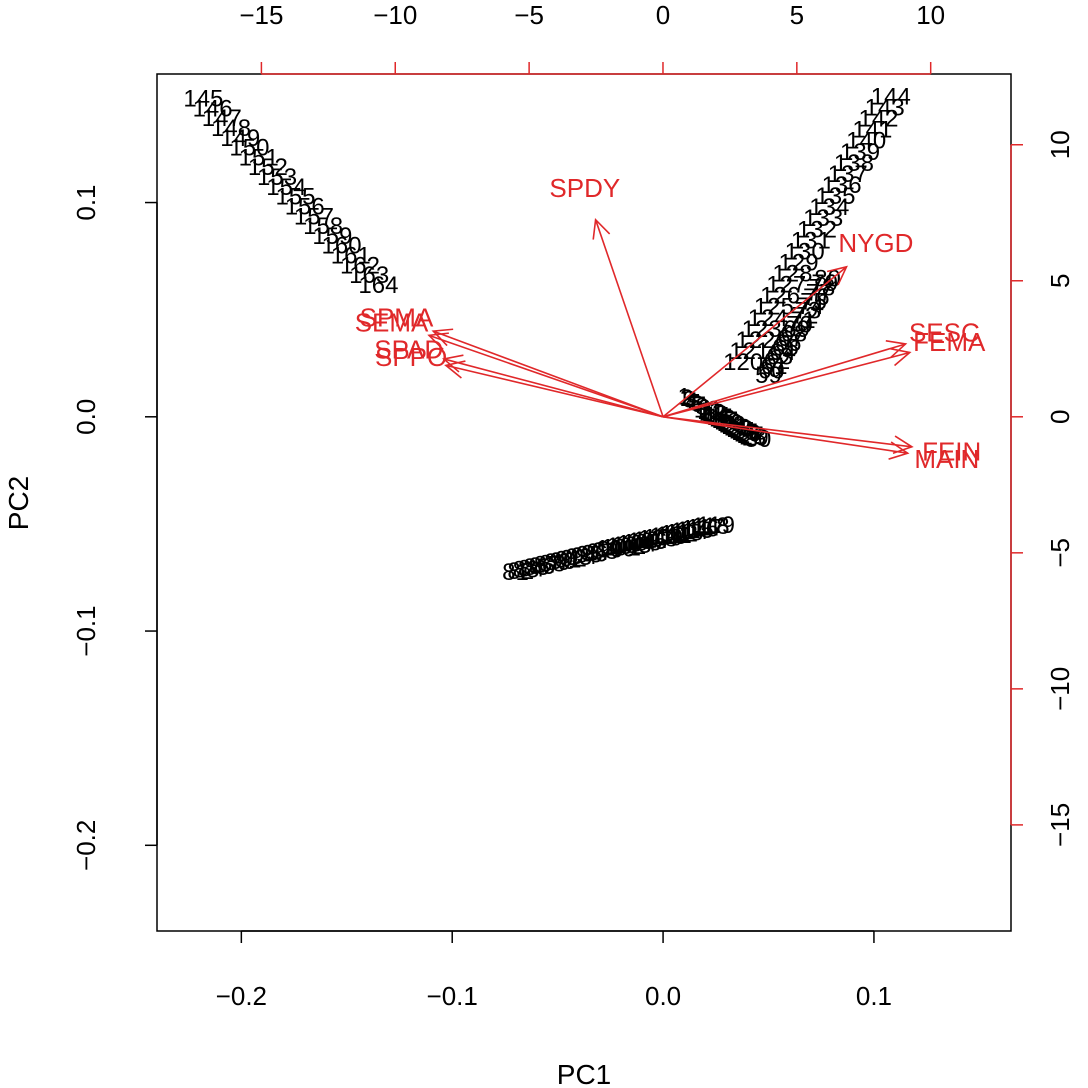 Image resolution: width=1088 pixels, height=1088 pixels. I want to click on observation-label: 147, so click(222, 118).